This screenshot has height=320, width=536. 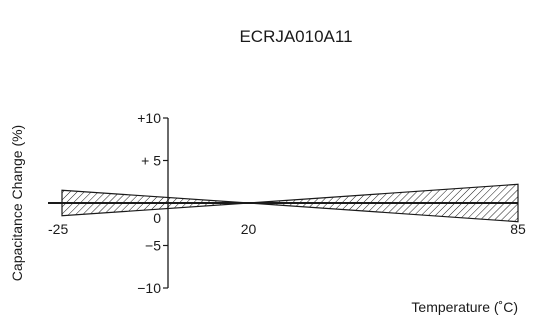 What do you see at coordinates (149, 288) in the screenshot?
I see `y-tick-label: −10` at bounding box center [149, 288].